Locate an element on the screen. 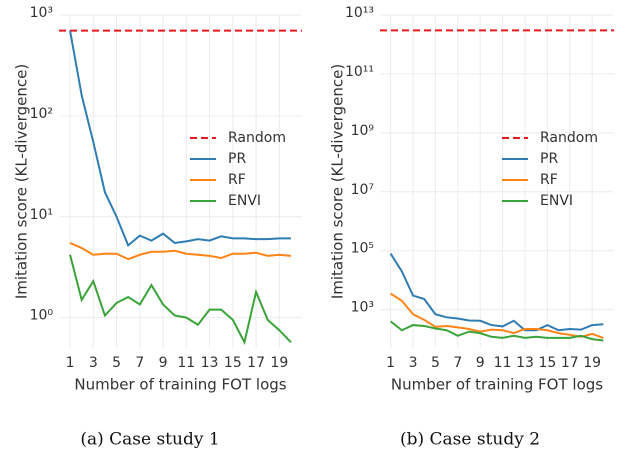  y-tick-label: 10⁵ is located at coordinates (362, 249).